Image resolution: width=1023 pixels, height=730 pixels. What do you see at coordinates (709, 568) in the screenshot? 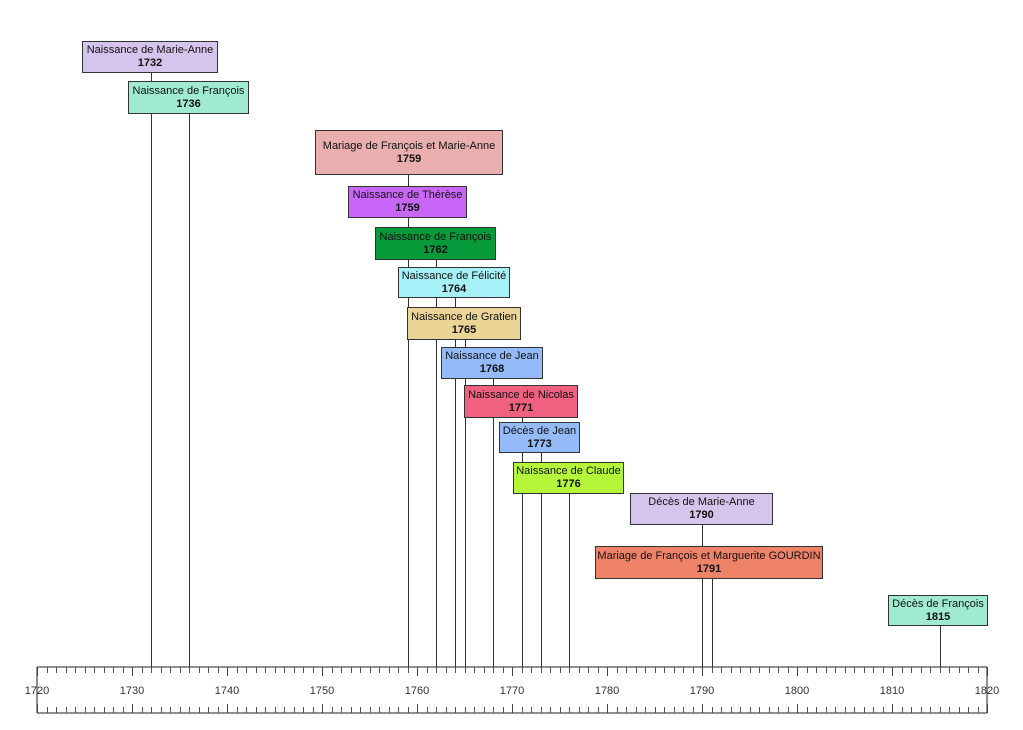
I see `event-year: 1791` at bounding box center [709, 568].